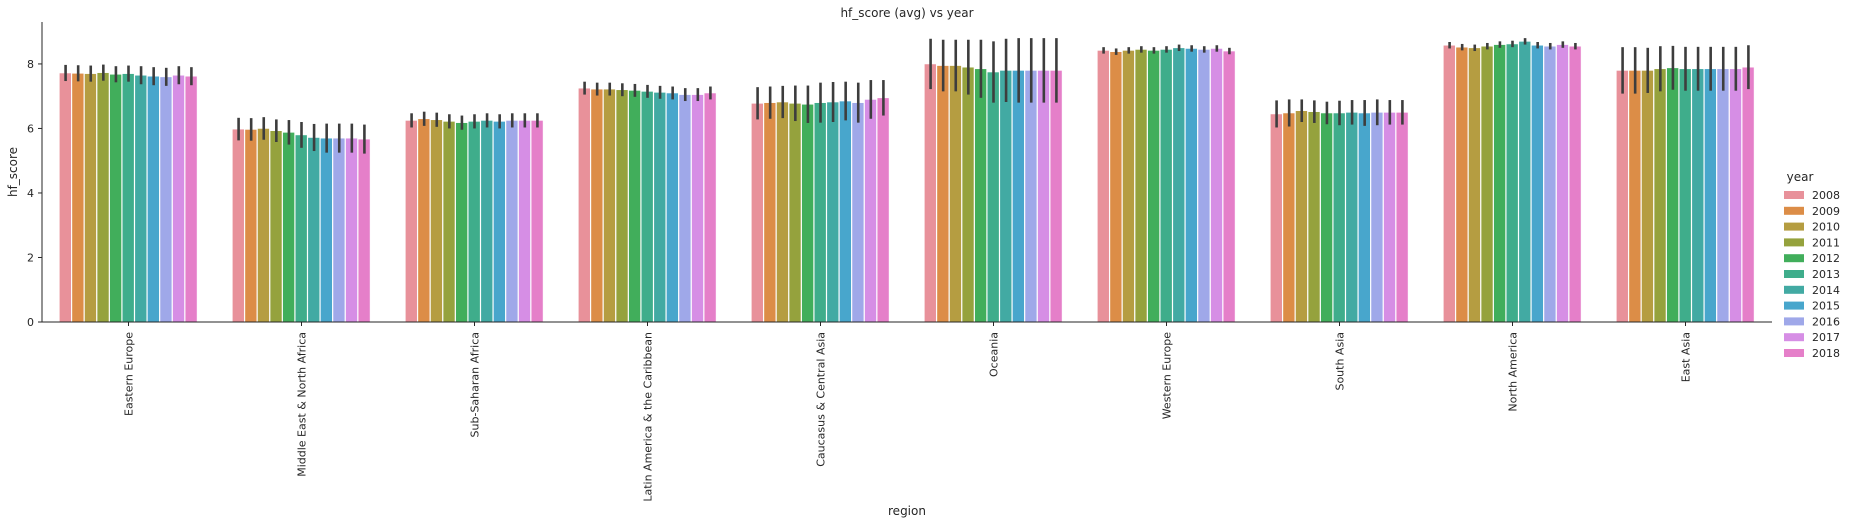  I want to click on x-axis-label: region, so click(907, 511).